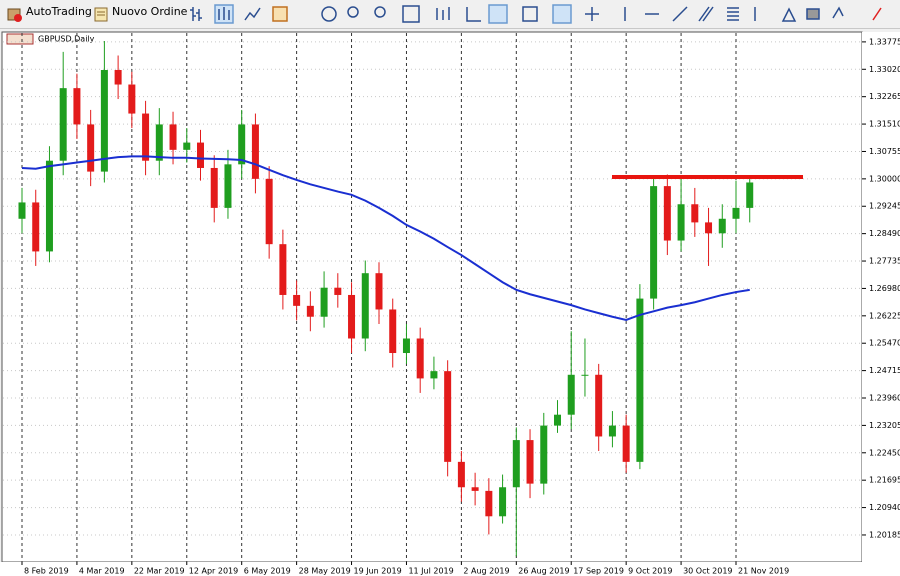  I want to click on y-tick-label: 1.33020, so click(884, 69).